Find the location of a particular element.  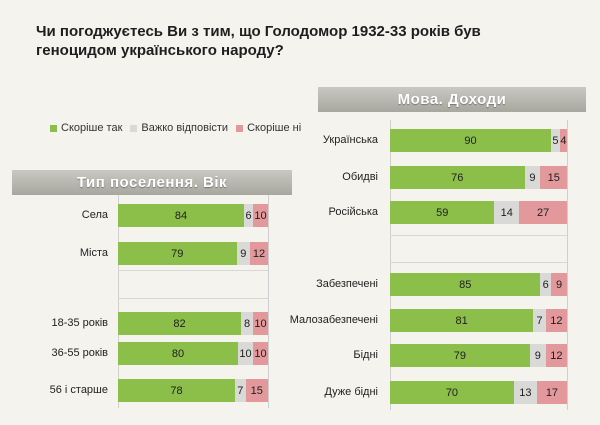

category-label: 56 і старше is located at coordinates (78, 390).